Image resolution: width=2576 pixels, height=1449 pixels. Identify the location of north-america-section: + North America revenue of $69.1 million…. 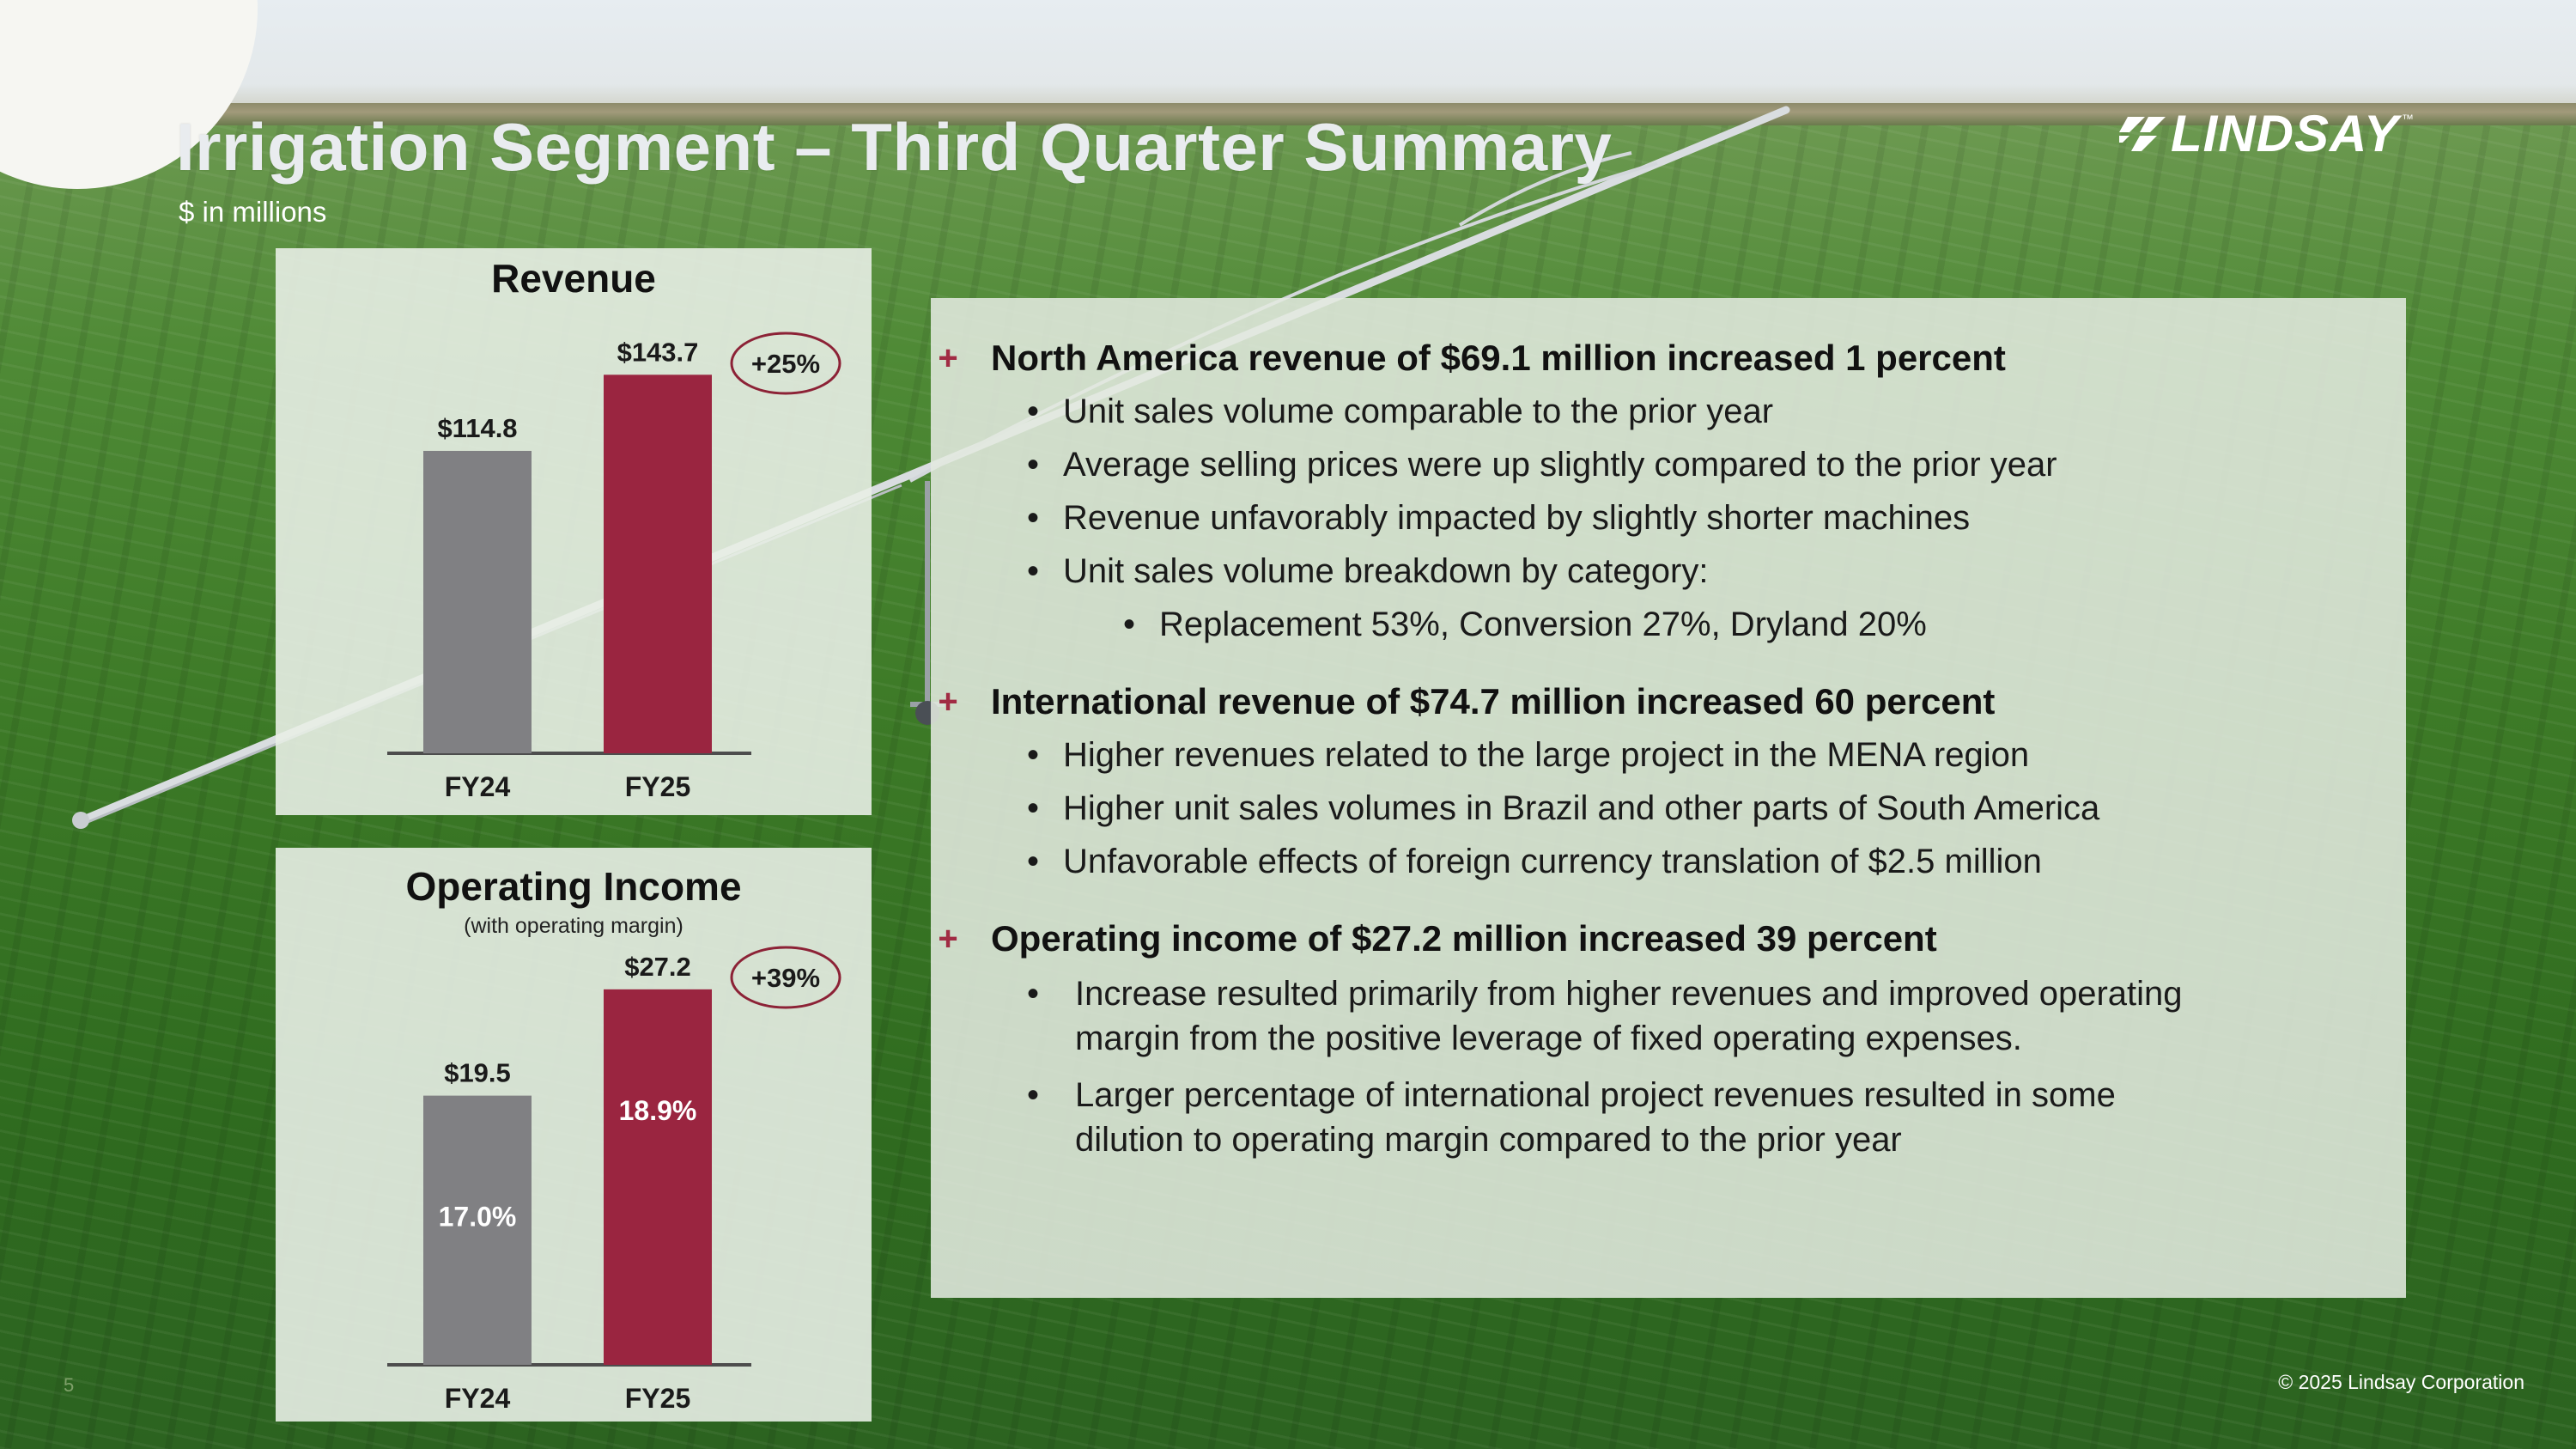
(1652, 491).